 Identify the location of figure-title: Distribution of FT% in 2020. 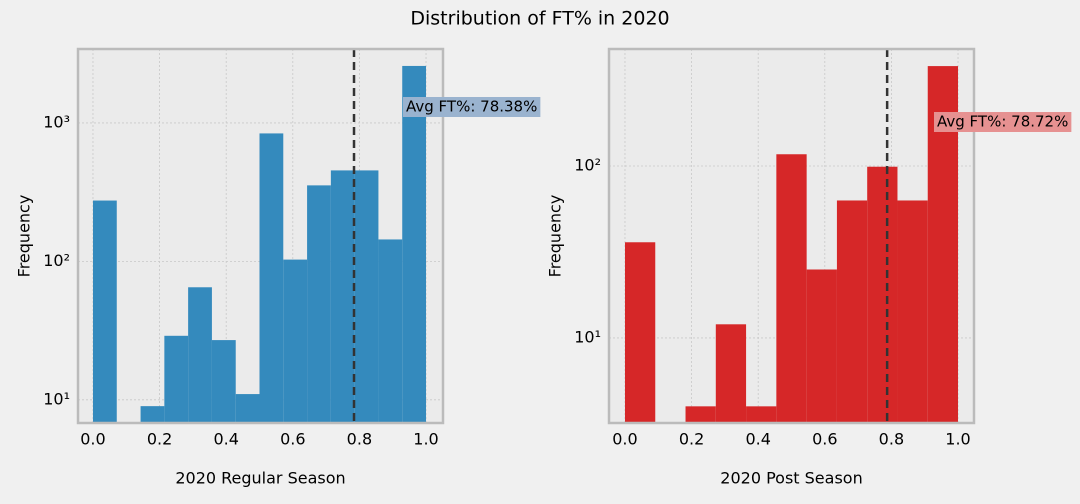
(539, 19).